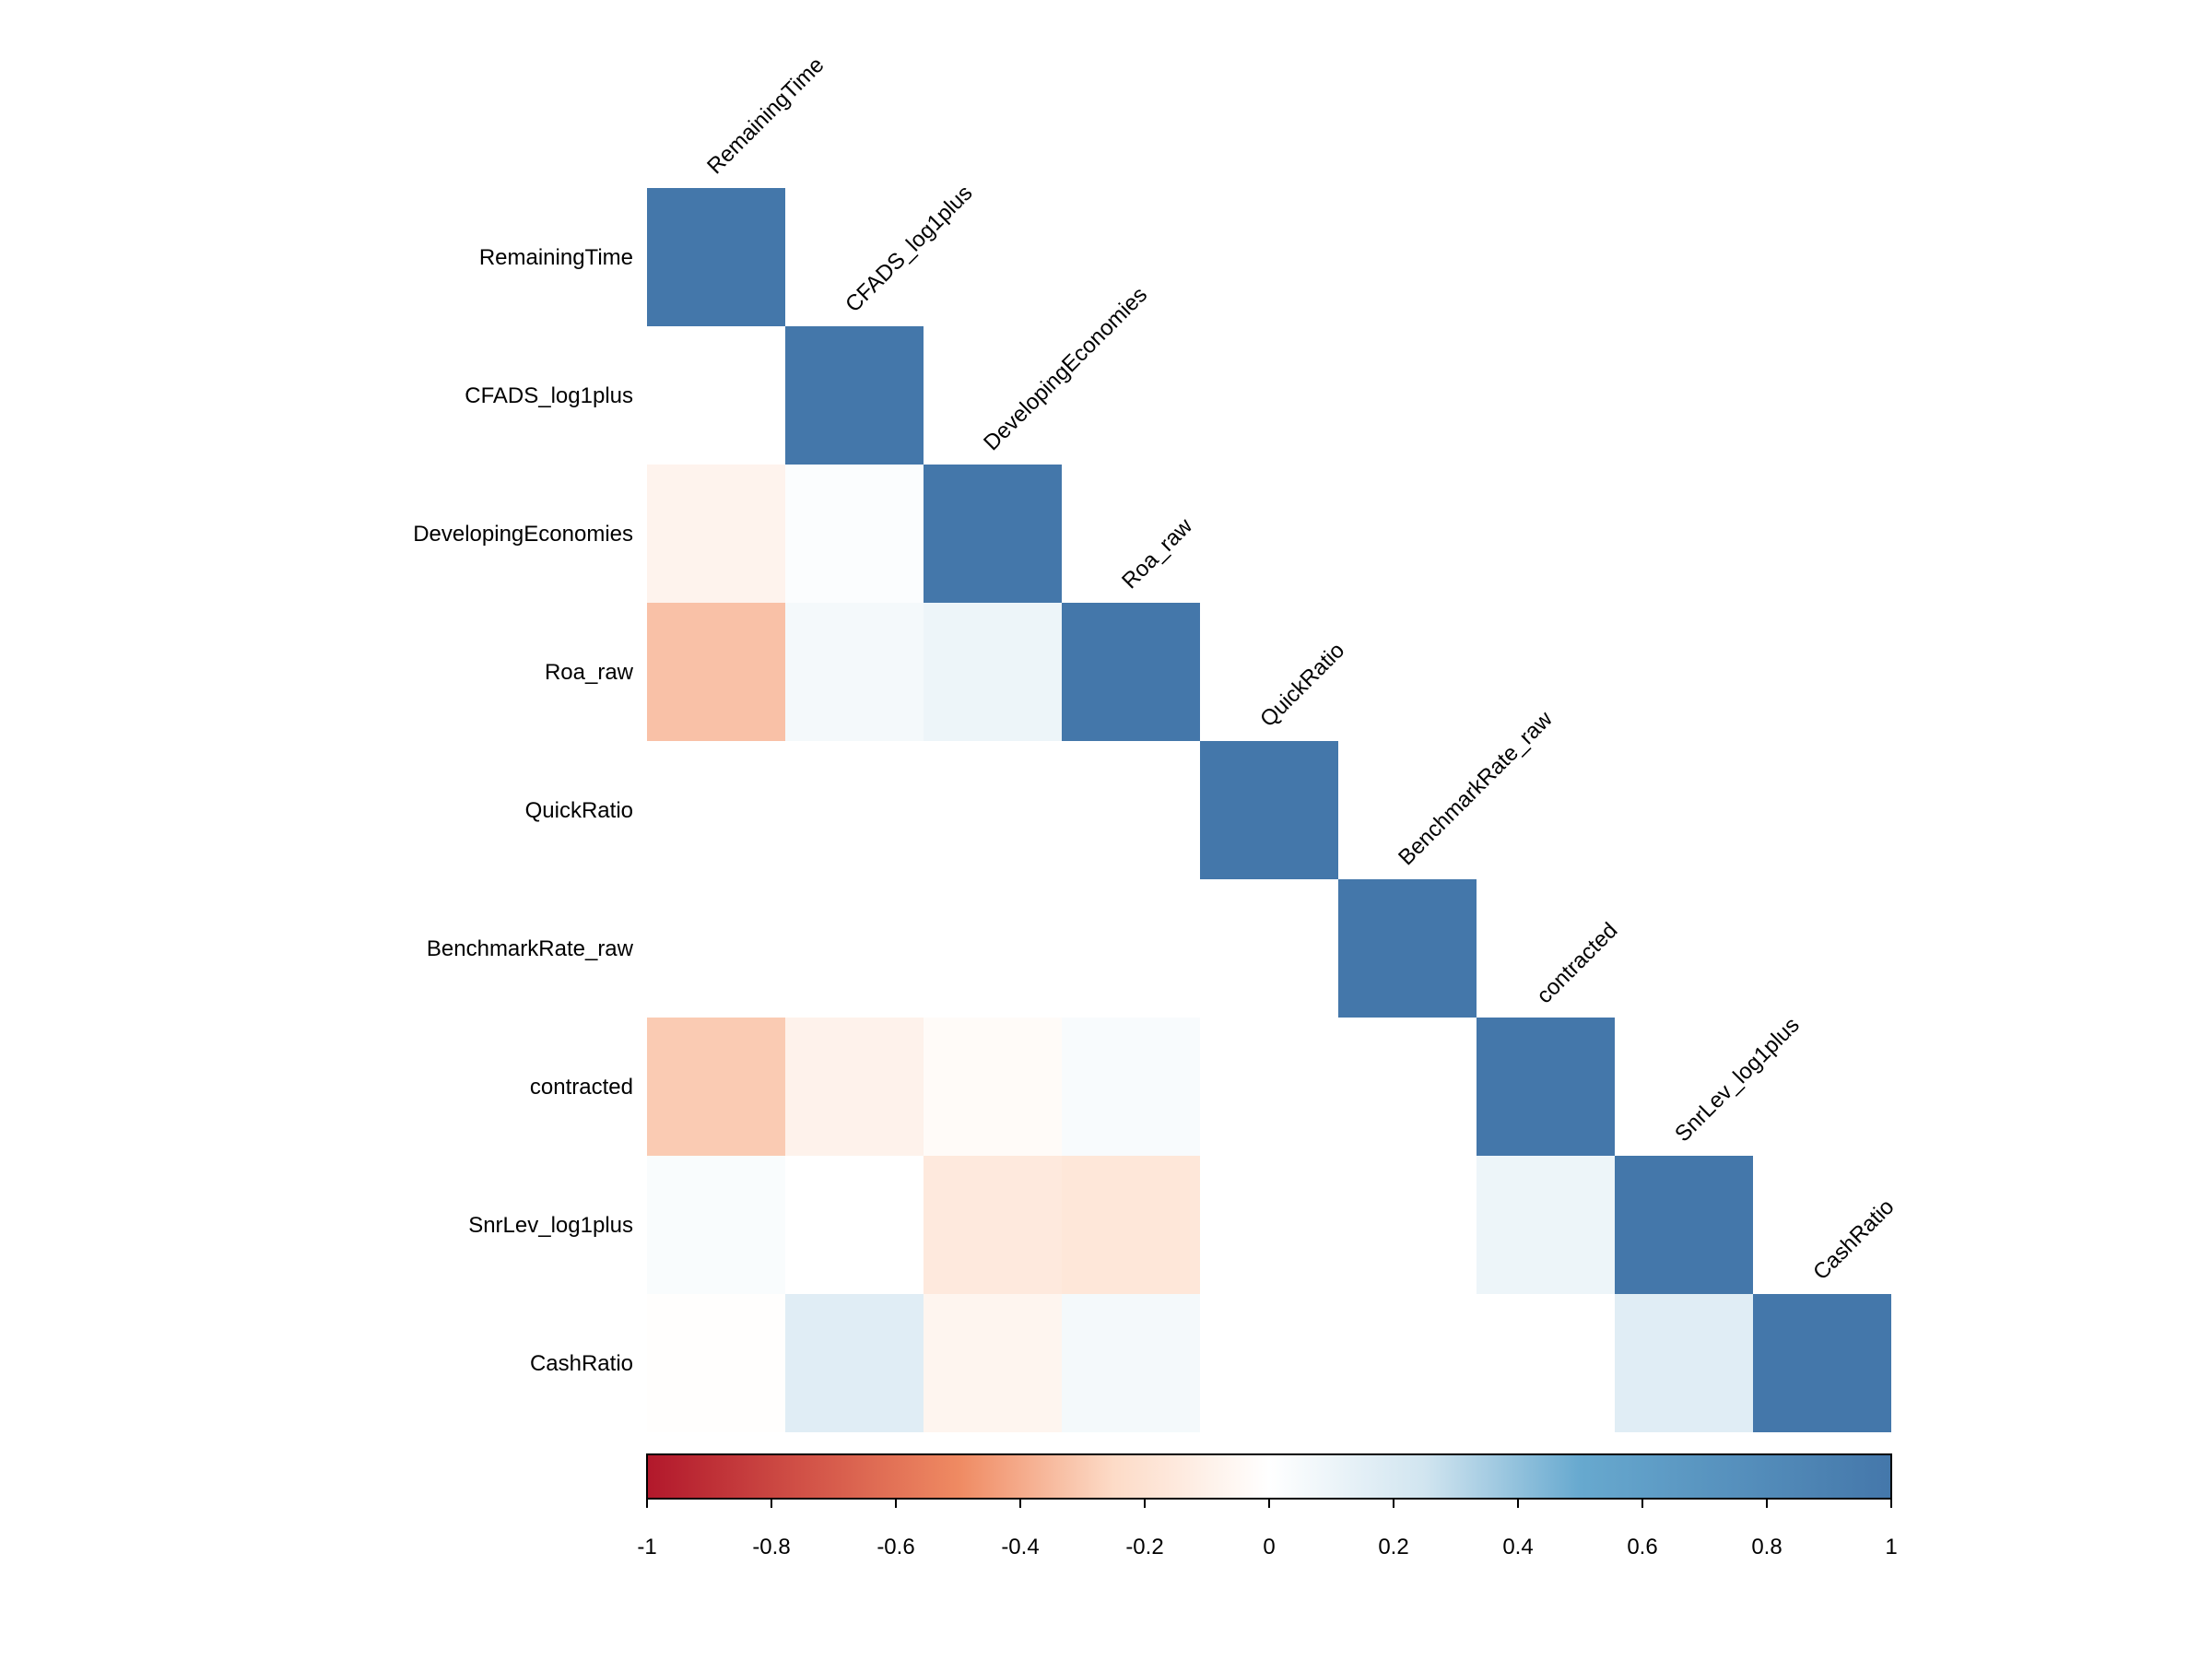  Describe the element at coordinates (1517, 1547) in the screenshot. I see `colorbar-tick-label: 0.4` at that location.